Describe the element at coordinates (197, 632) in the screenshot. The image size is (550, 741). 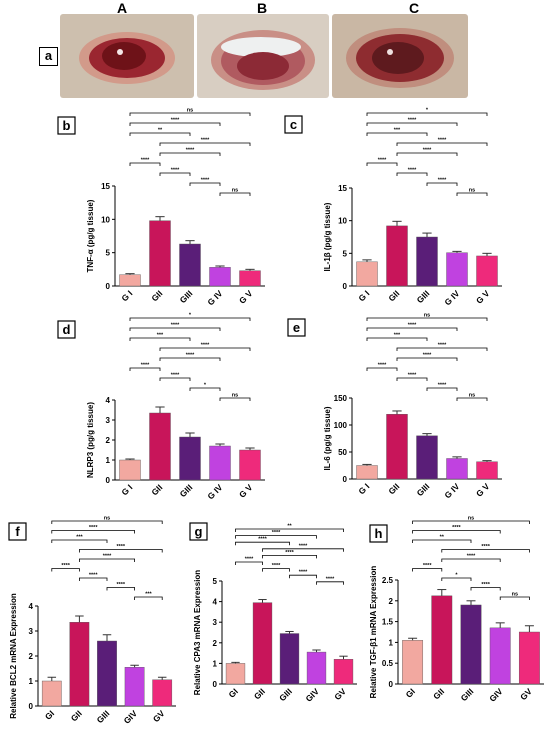
I see `y-axis-label: Relative CPA3 mRNA Expression` at that location.